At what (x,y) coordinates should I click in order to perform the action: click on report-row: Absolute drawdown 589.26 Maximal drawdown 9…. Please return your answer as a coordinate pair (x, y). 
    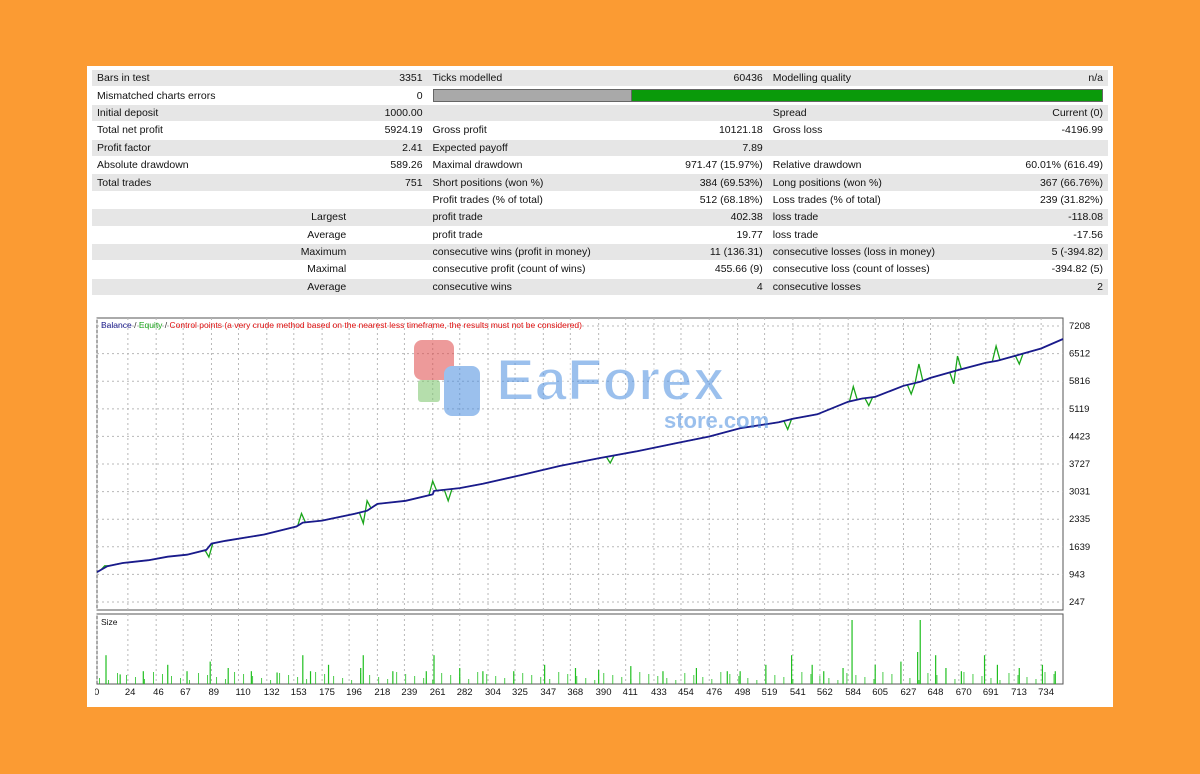
    Looking at the image, I should click on (600, 165).